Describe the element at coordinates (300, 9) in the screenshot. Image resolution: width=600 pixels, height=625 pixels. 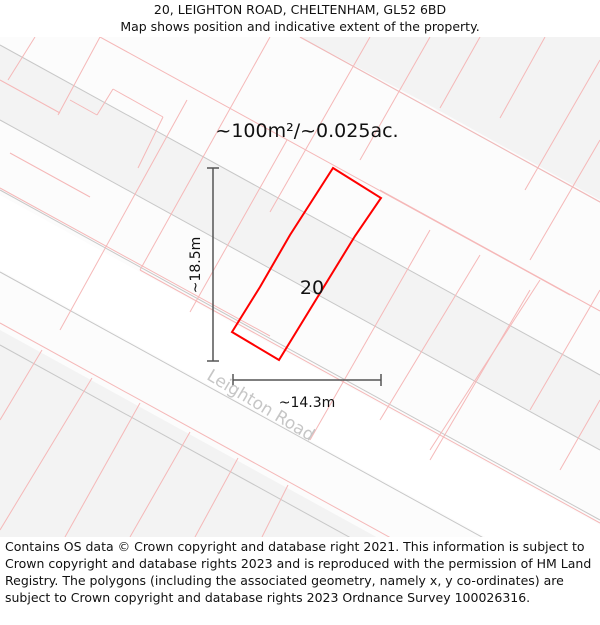
I see `property-address: 20, LEIGHTON ROAD, CHELTENHAM, GL52 6BD` at that location.